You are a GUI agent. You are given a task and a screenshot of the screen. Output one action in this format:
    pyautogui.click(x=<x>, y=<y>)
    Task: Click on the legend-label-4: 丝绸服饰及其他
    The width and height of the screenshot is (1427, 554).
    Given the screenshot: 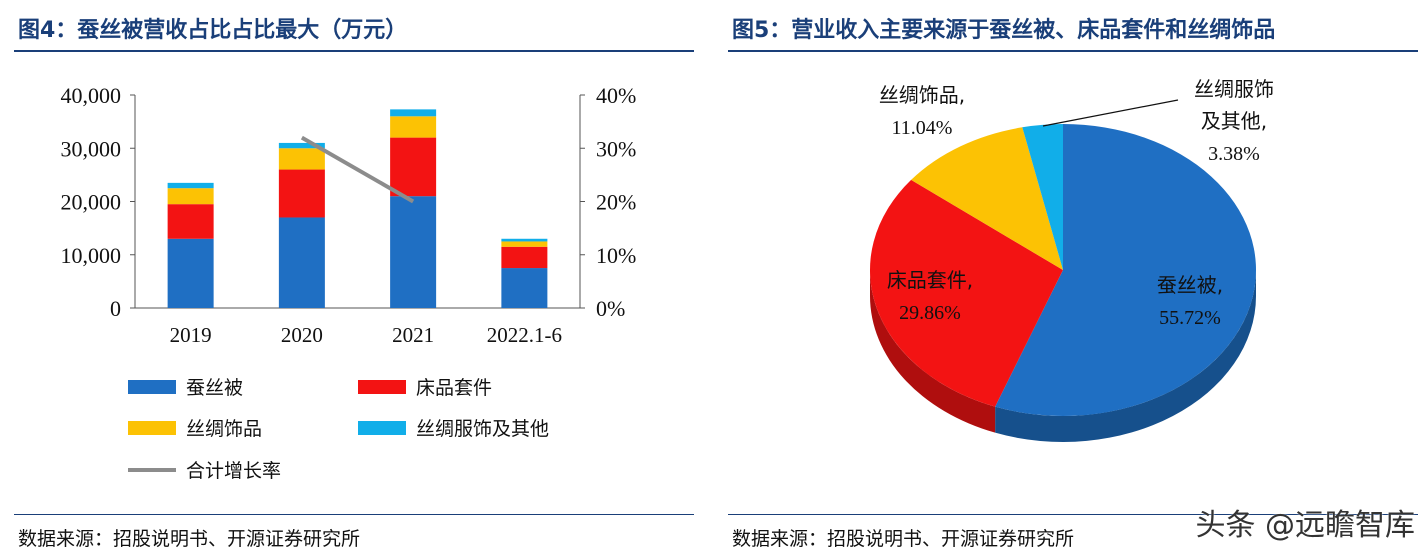 What is the action you would take?
    pyautogui.click(x=482, y=429)
    